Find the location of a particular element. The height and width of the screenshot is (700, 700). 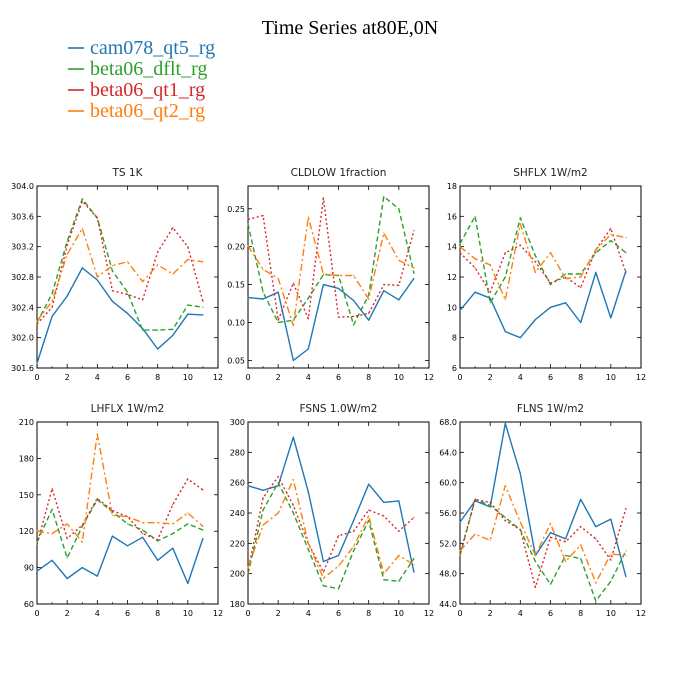

y-tick-label: 68.0 is located at coordinates (448, 422).